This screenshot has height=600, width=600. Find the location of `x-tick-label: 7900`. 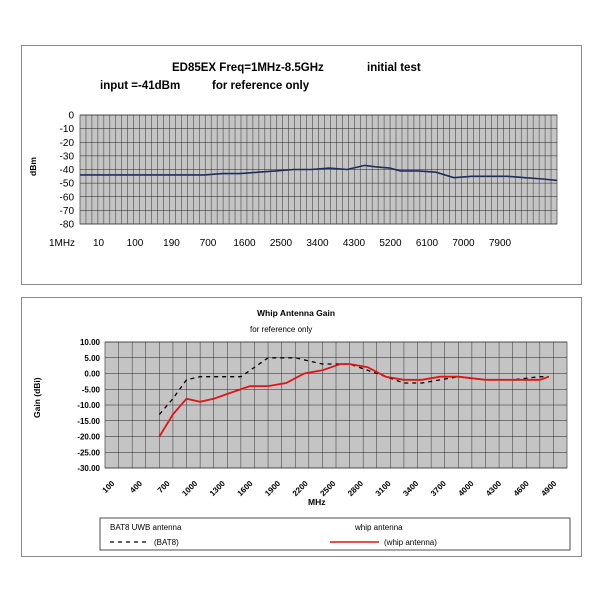

x-tick-label: 7900 is located at coordinates (500, 243).